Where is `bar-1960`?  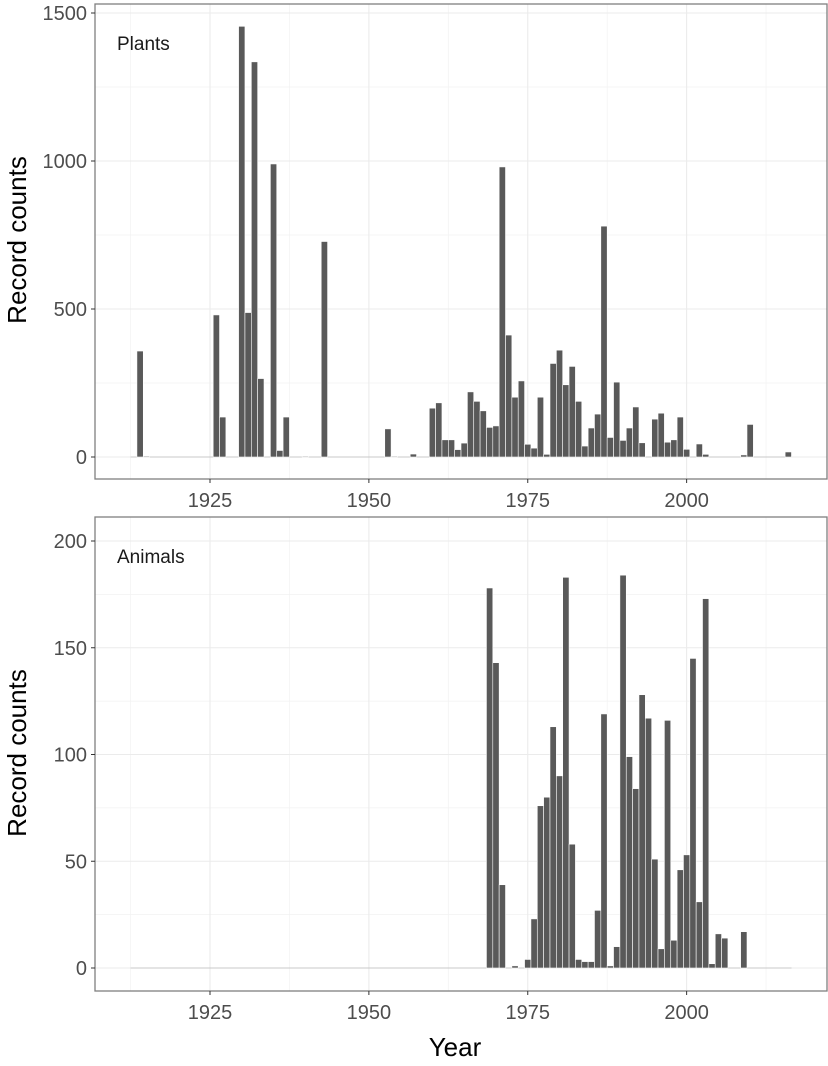
bar-1960 is located at coordinates (432, 432).